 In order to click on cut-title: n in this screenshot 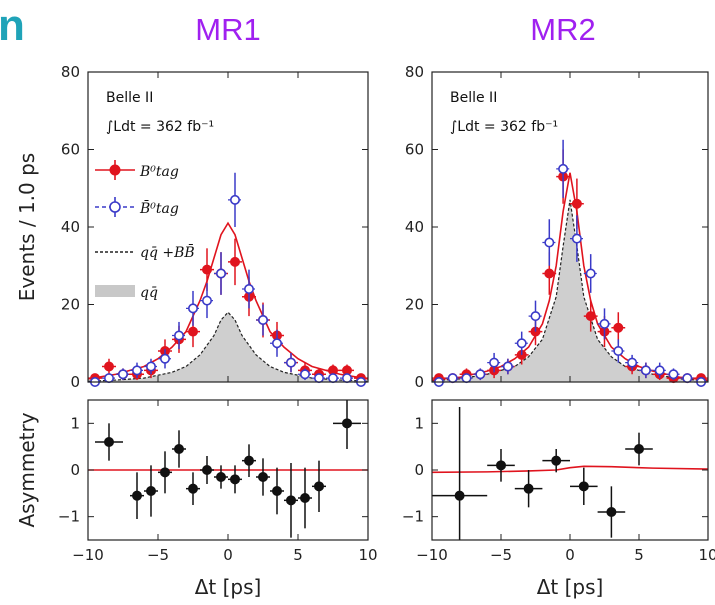, I will do `click(12, 25)`.